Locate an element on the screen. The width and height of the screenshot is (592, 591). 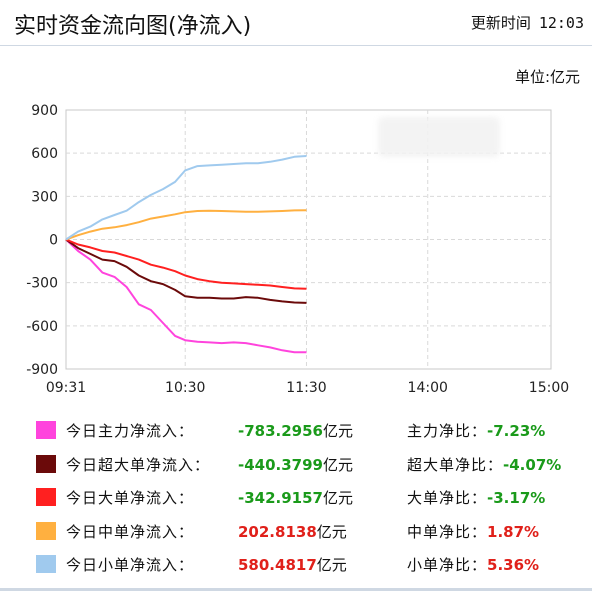
y-tick-label: -600 is located at coordinates (42, 327).